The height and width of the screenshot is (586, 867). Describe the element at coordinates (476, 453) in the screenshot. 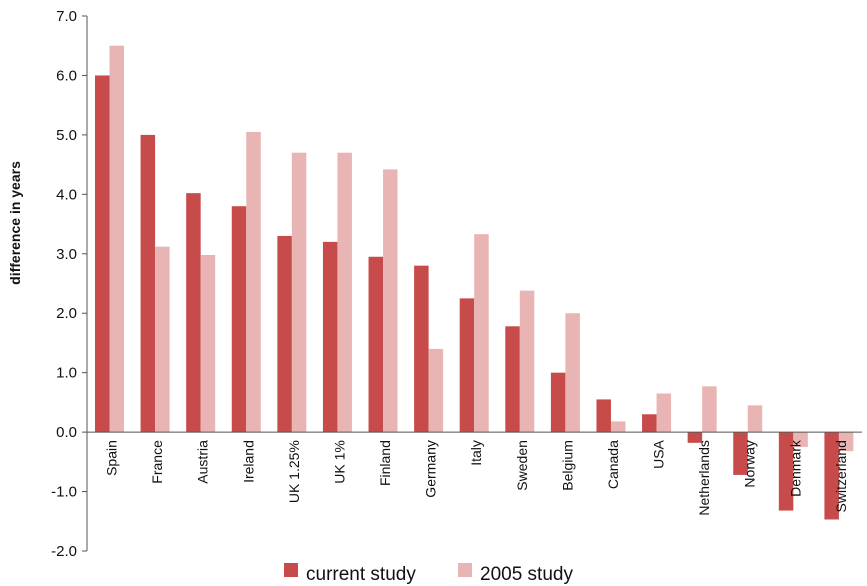

I see `category-label: Italy` at that location.